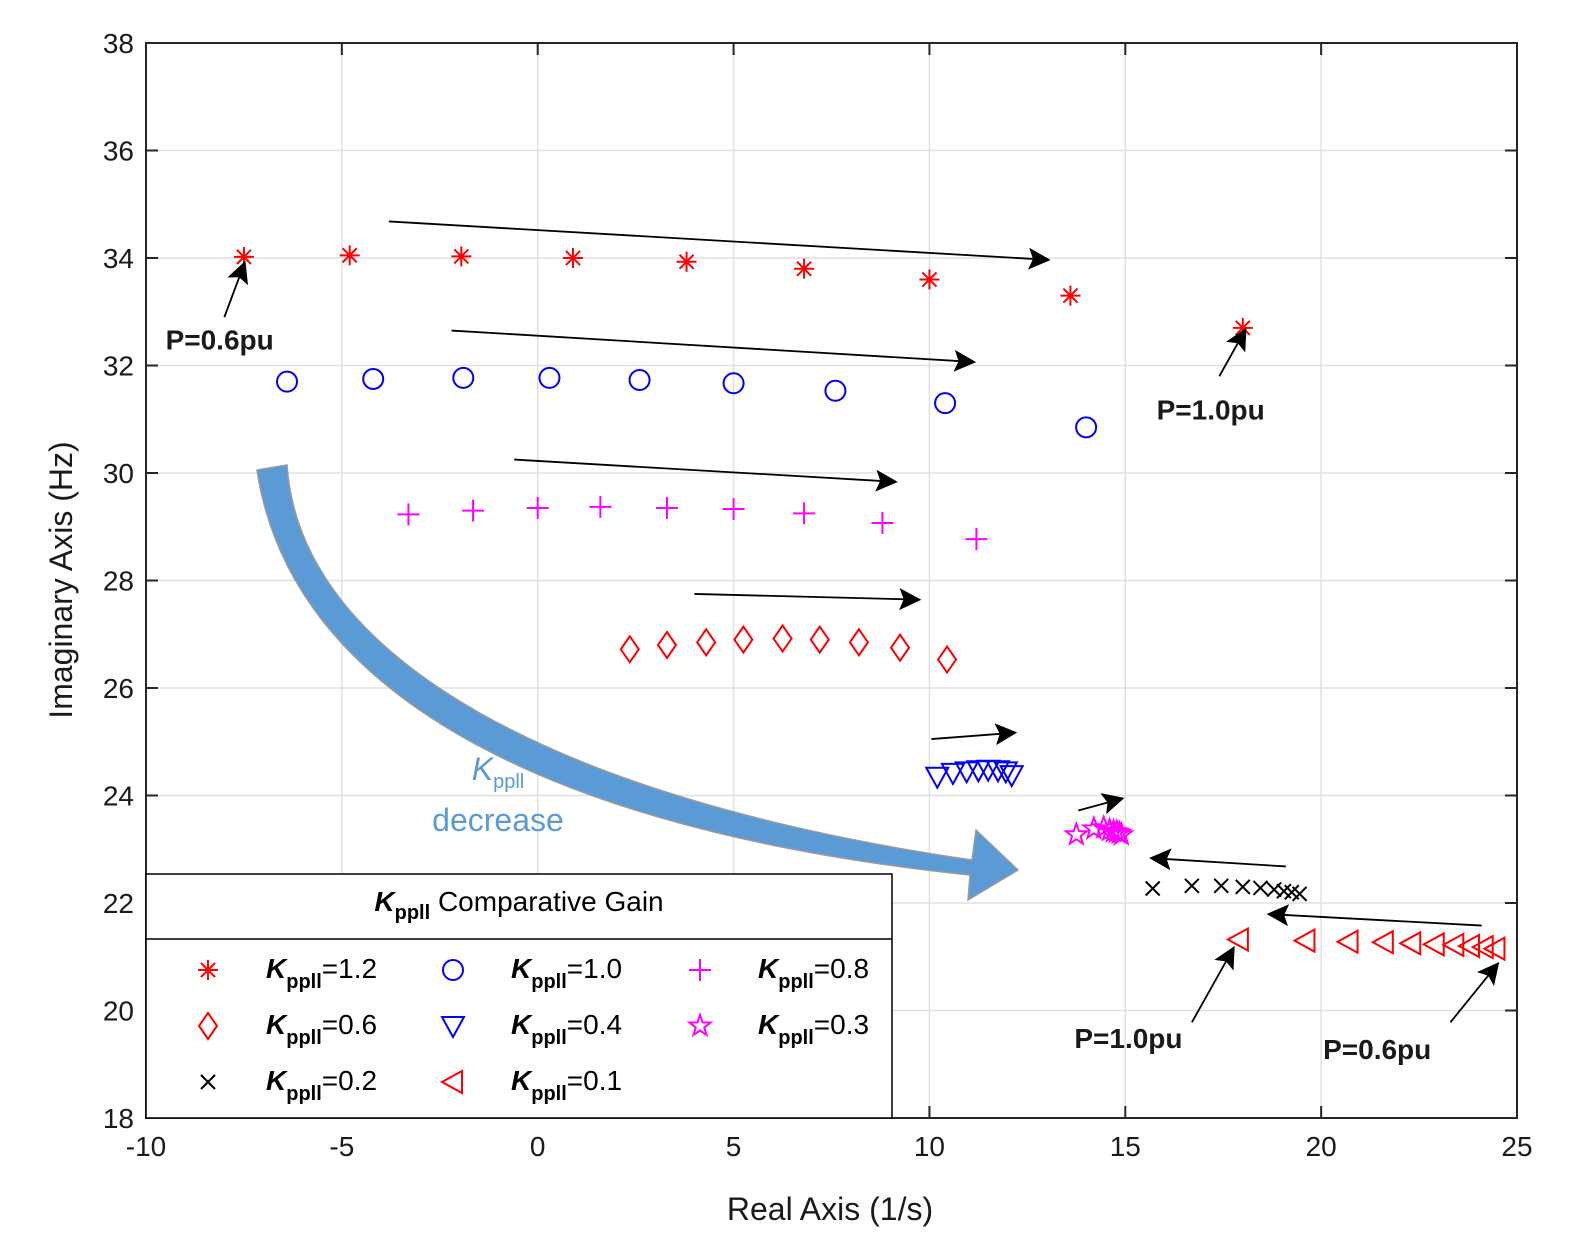 This screenshot has width=1571, height=1246. What do you see at coordinates (538, 1146) in the screenshot?
I see `x-tick-label: 0` at bounding box center [538, 1146].